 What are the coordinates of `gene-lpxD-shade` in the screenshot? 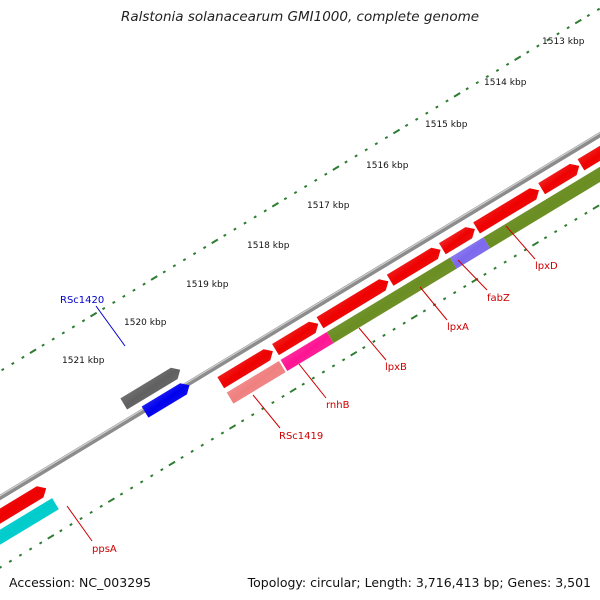 It's located at (506, 211).